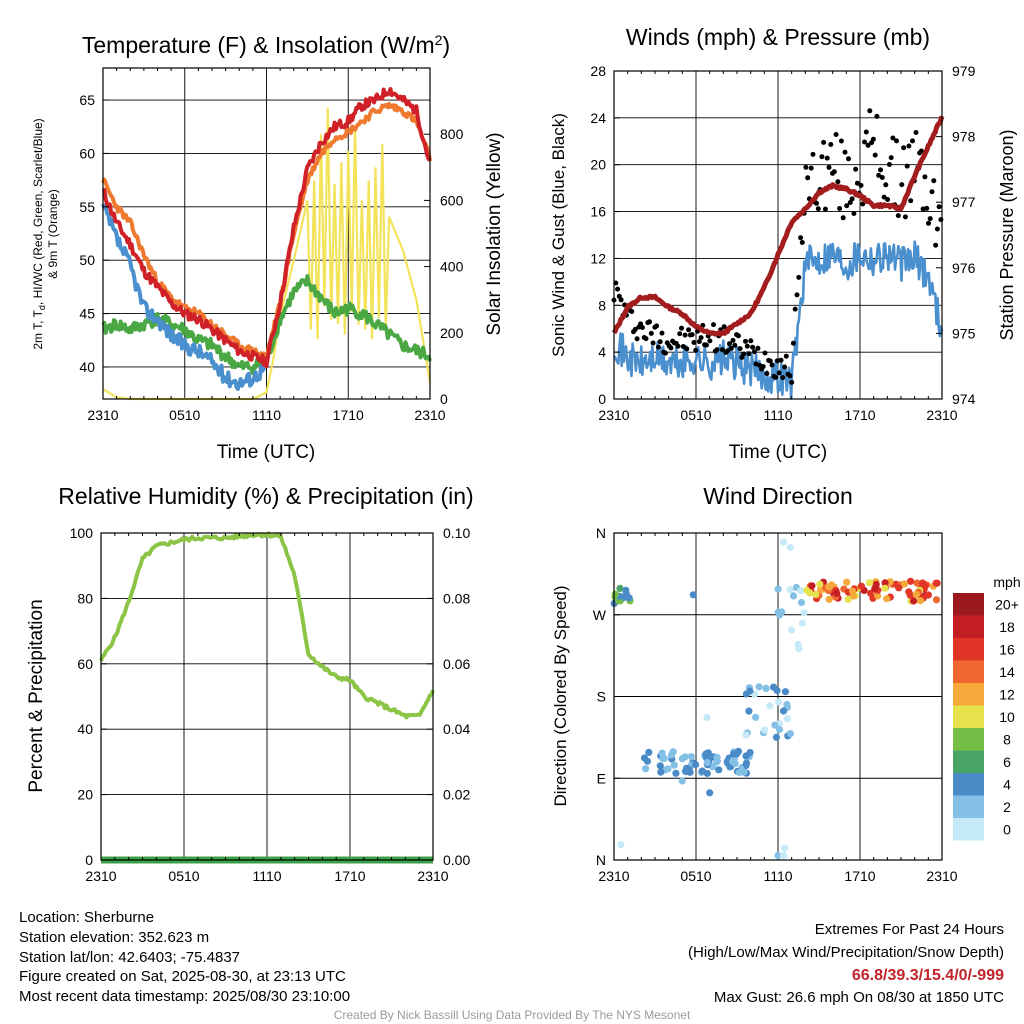 The height and width of the screenshot is (1024, 1024). I want to click on winds-xlabel: Time (UTC), so click(778, 452).